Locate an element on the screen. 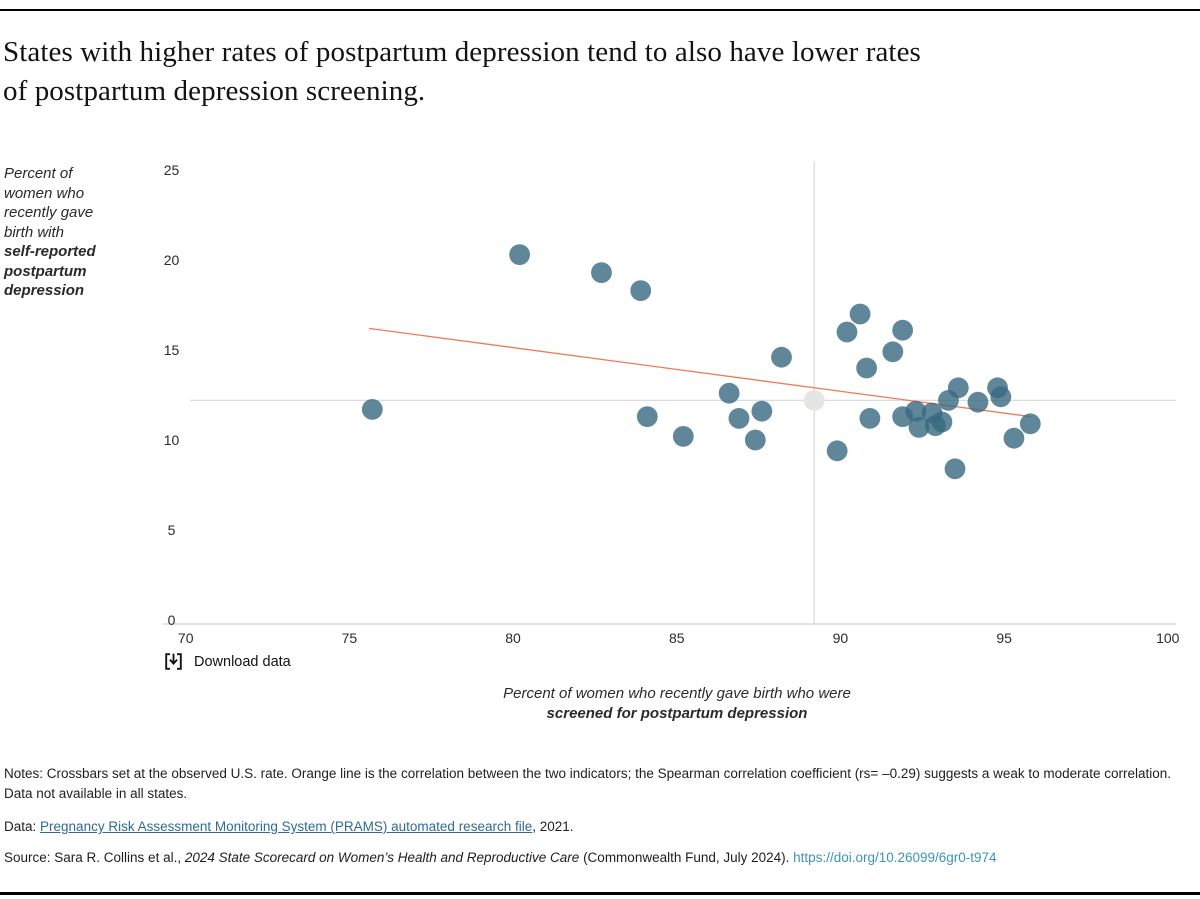 This screenshot has width=1200, height=899. title-line-2: of postpartum depression screening. is located at coordinates (214, 91).